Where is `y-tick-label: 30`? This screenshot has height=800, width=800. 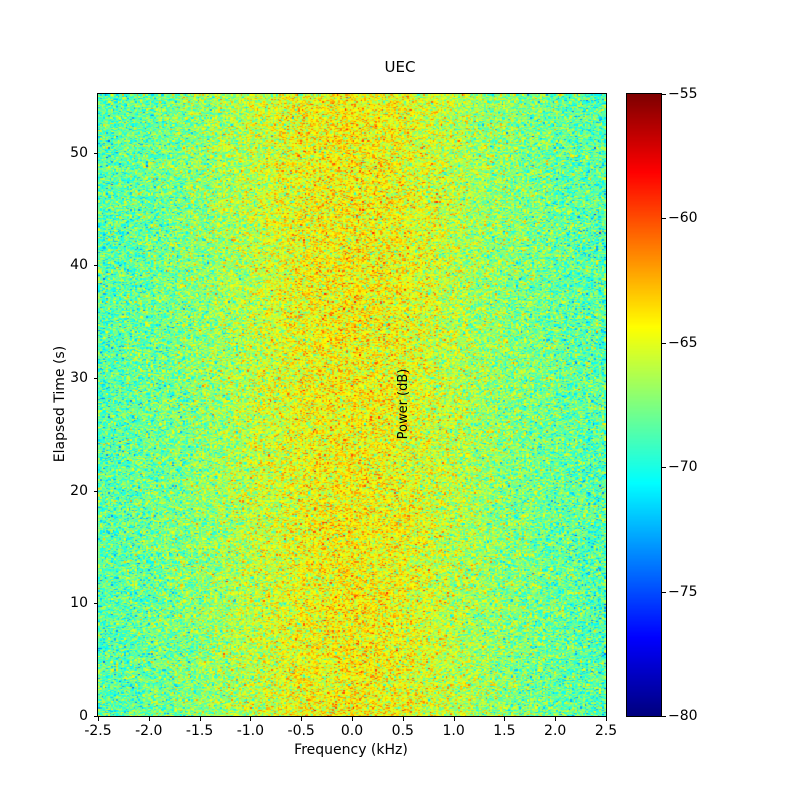
y-tick-label: 30 is located at coordinates (79, 377).